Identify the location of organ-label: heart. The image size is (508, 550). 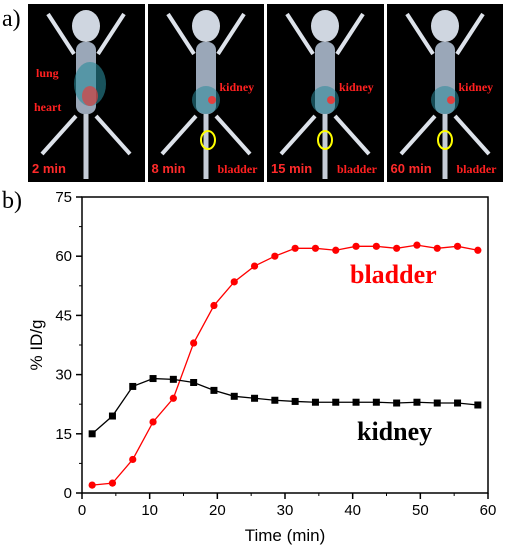
(48, 107).